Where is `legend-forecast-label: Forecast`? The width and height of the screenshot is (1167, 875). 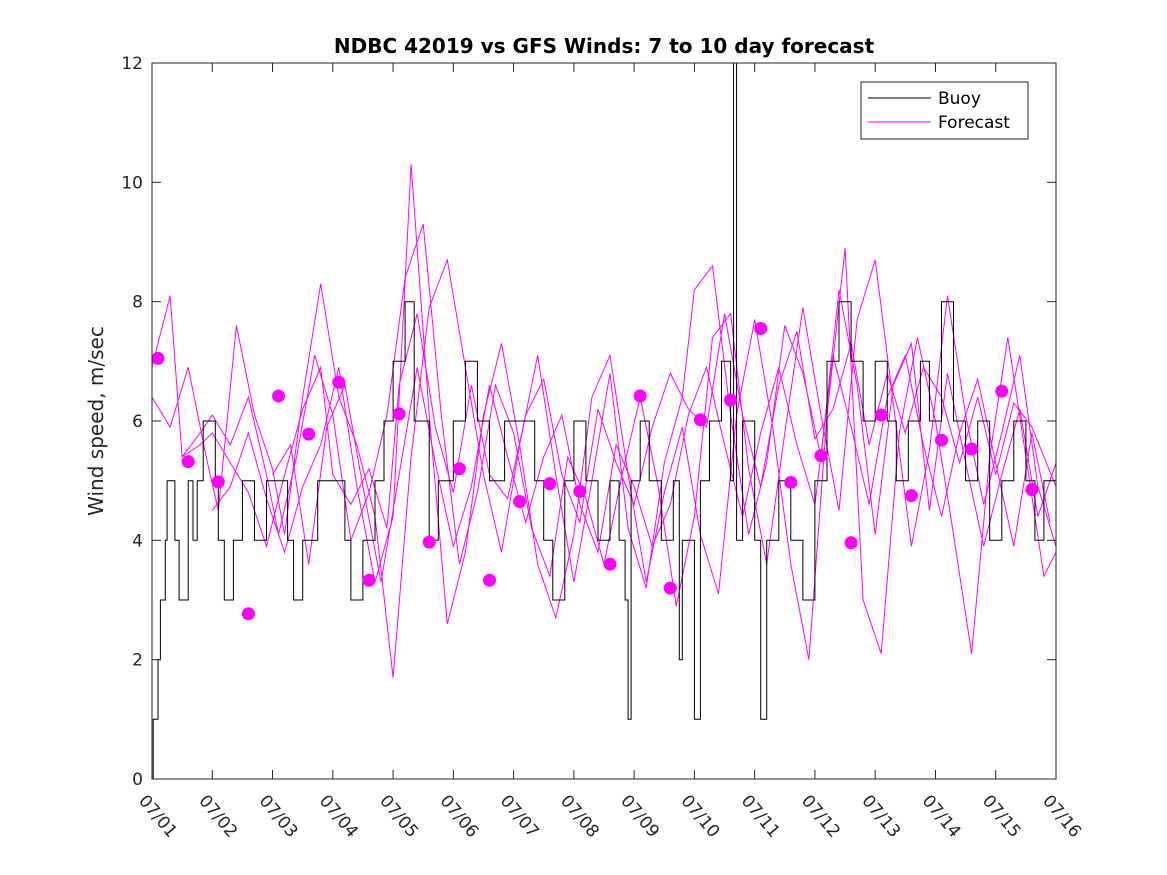 legend-forecast-label: Forecast is located at coordinates (974, 123).